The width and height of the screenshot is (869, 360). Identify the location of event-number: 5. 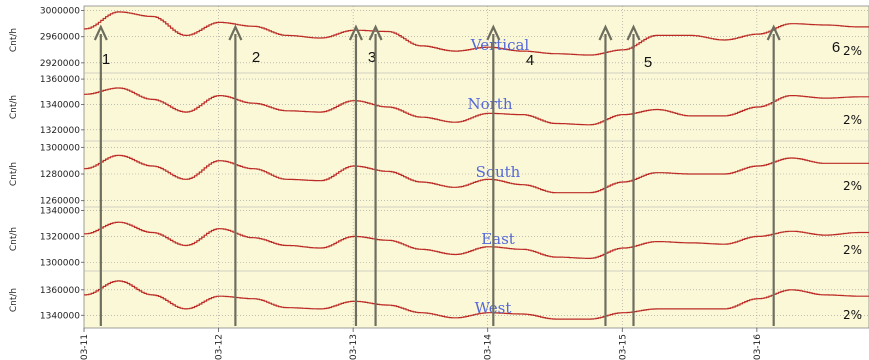
(648, 62).